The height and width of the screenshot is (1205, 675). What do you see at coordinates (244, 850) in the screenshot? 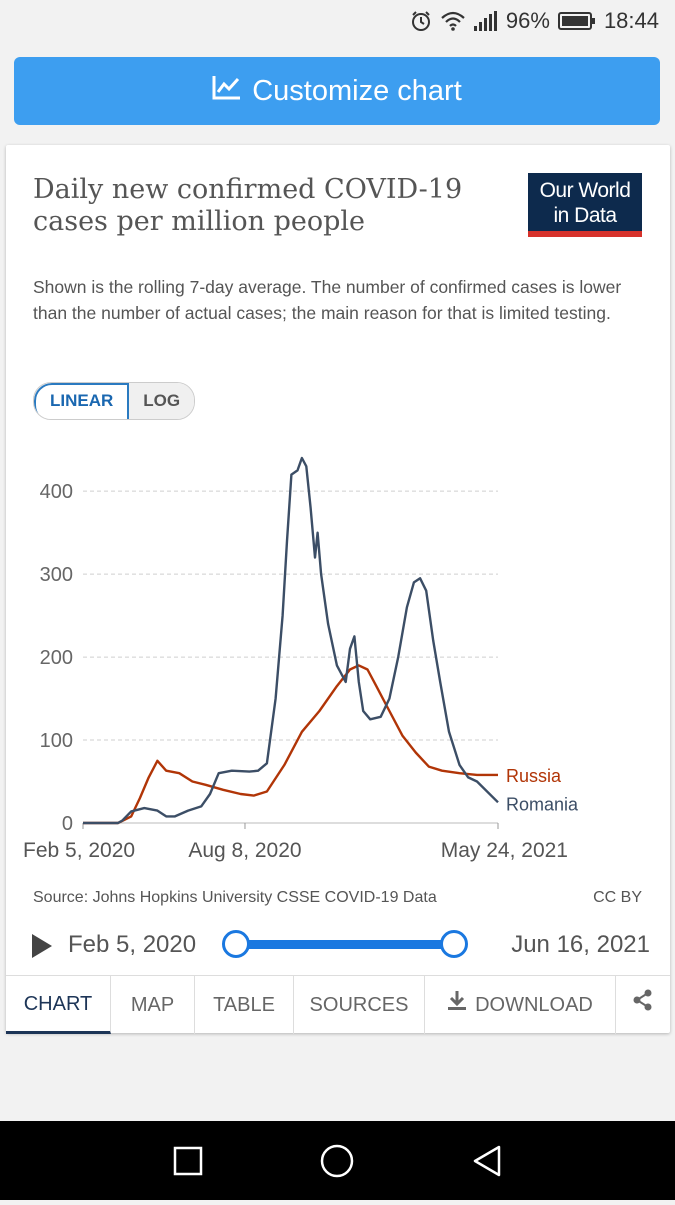
I see `x-tick-label: Aug 8, 2020` at bounding box center [244, 850].